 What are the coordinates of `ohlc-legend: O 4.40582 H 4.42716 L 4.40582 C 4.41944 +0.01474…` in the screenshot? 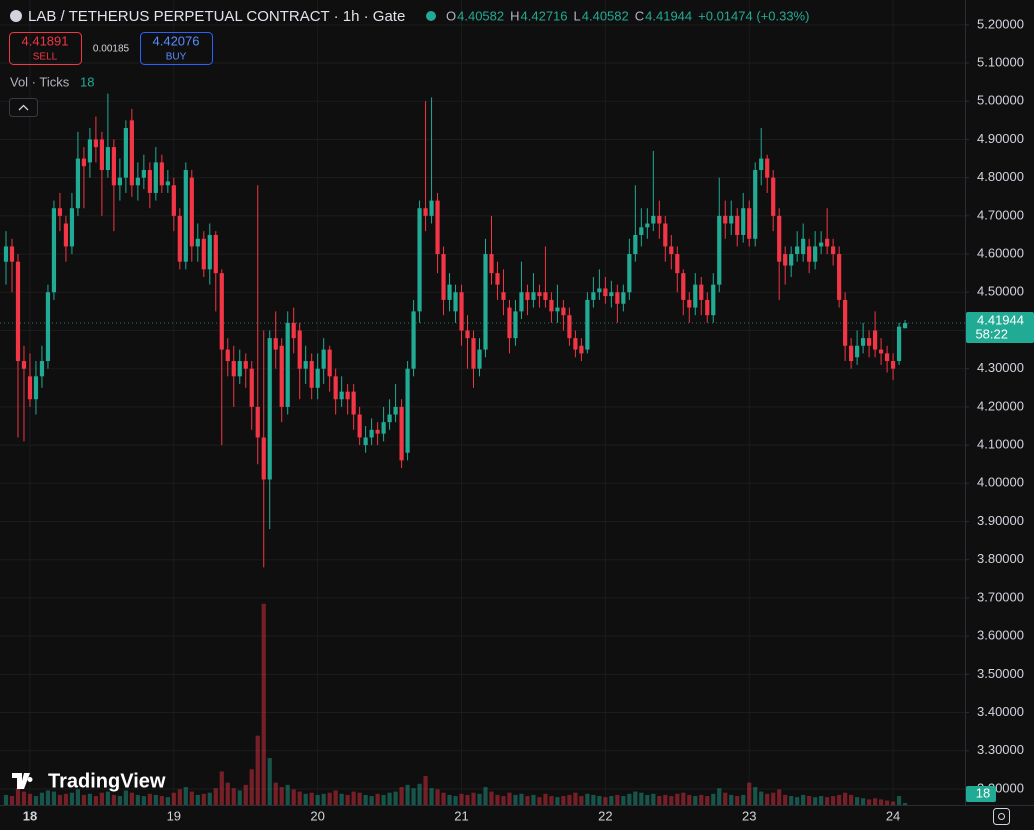 It's located at (627, 15).